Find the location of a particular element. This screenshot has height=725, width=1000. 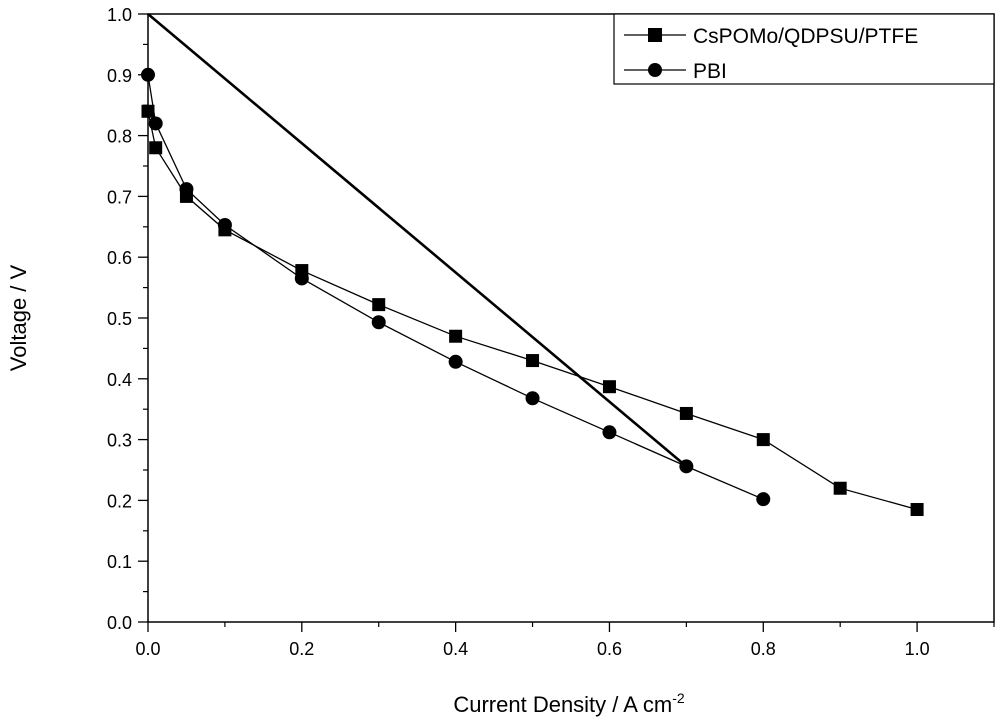

y-tick-label: 0.0 is located at coordinates (119, 623).